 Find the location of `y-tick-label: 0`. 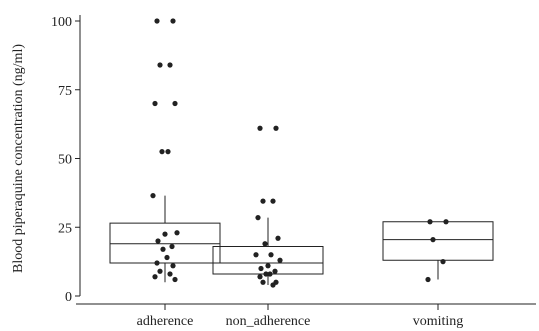

y-tick-label: 0 is located at coordinates (68, 297).